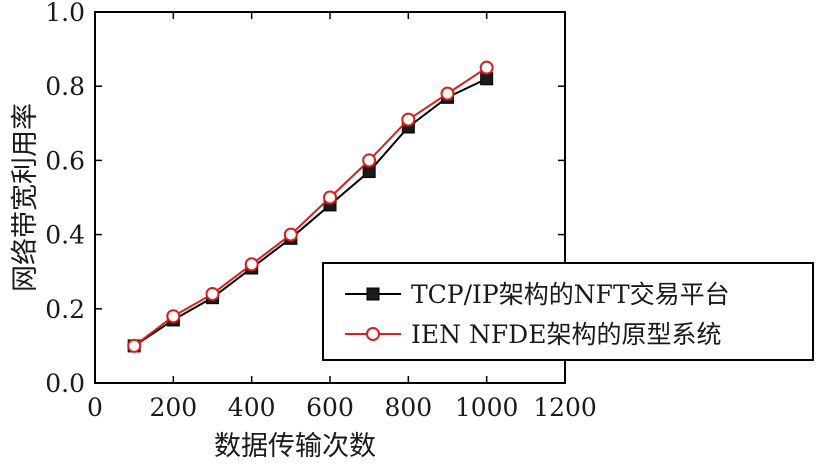  Describe the element at coordinates (65, 235) in the screenshot. I see `y-tick-label: 0.4` at that location.